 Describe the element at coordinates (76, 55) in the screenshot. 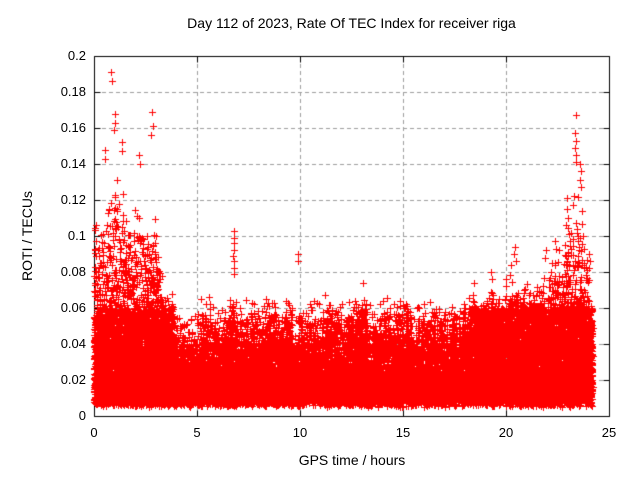

I see `y-tick-label: 0.2` at that location.